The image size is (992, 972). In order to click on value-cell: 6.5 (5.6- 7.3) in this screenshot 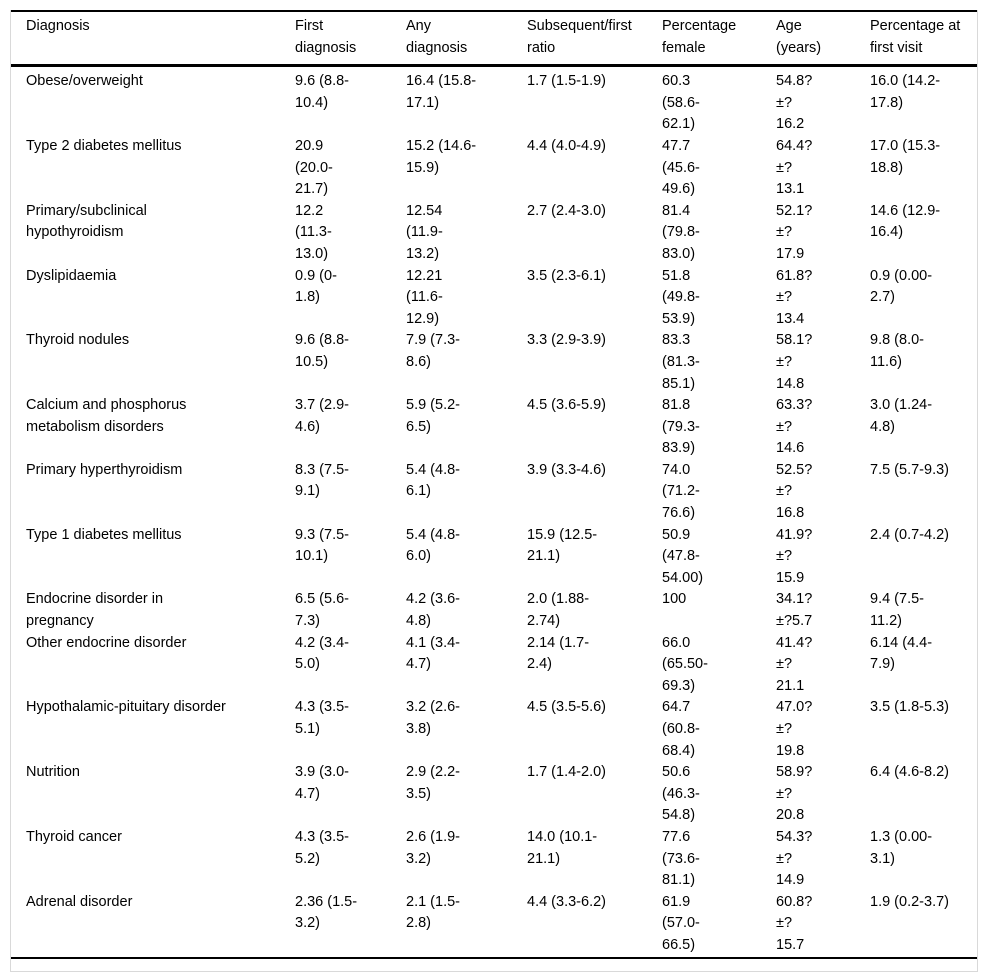, I will do `click(322, 610)`.